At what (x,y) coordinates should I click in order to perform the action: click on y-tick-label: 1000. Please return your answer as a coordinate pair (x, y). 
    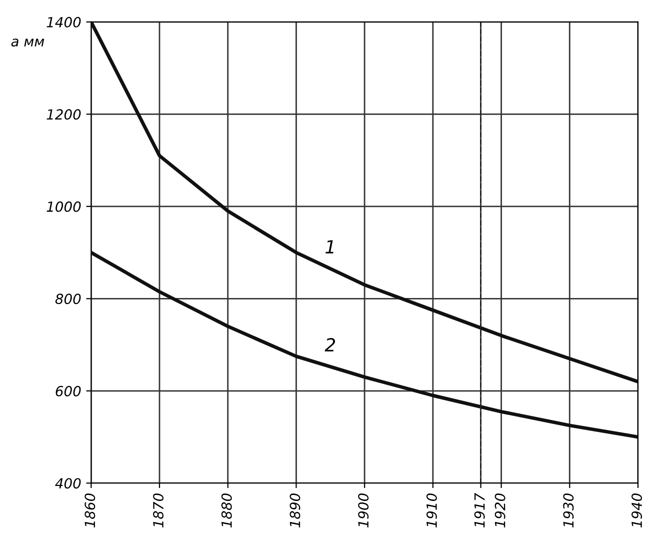
    Looking at the image, I should click on (63, 206).